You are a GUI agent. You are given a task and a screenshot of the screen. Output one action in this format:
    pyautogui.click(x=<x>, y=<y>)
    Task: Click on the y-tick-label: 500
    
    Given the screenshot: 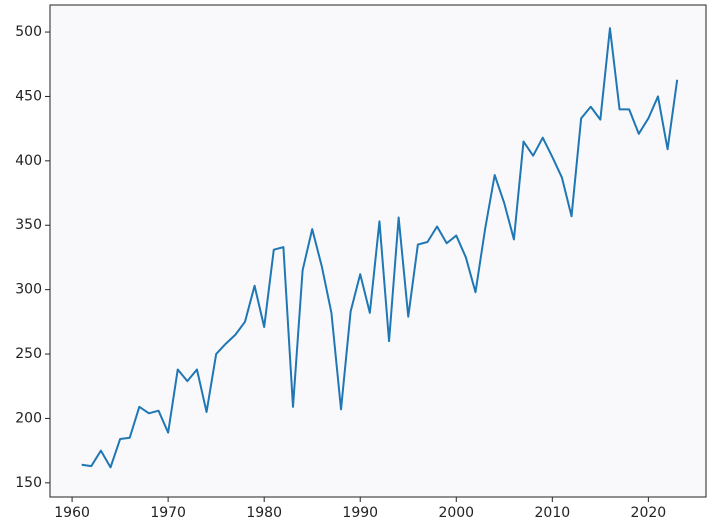 What is the action you would take?
    pyautogui.click(x=28, y=32)
    